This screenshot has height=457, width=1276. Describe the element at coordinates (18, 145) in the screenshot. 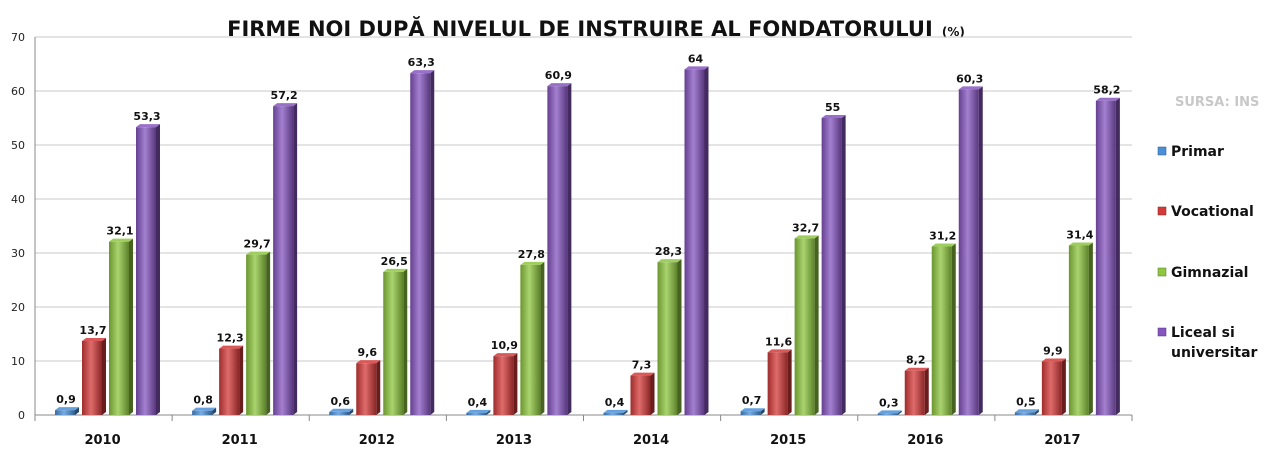

I see `y-tick-label: 50` at that location.